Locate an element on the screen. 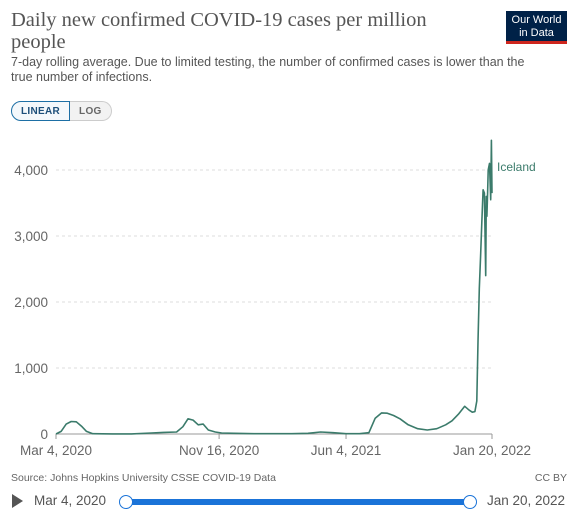  logo-accent-bar is located at coordinates (536, 42).